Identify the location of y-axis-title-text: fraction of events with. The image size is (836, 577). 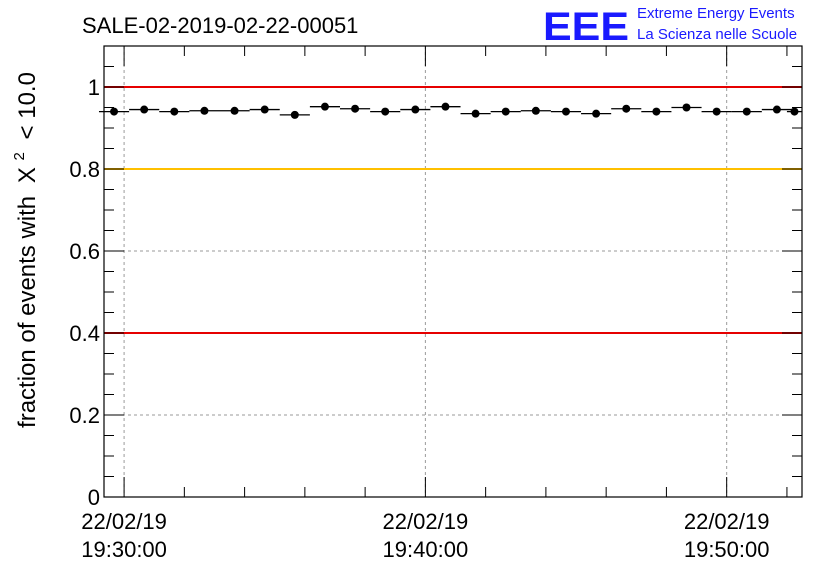
(27, 312).